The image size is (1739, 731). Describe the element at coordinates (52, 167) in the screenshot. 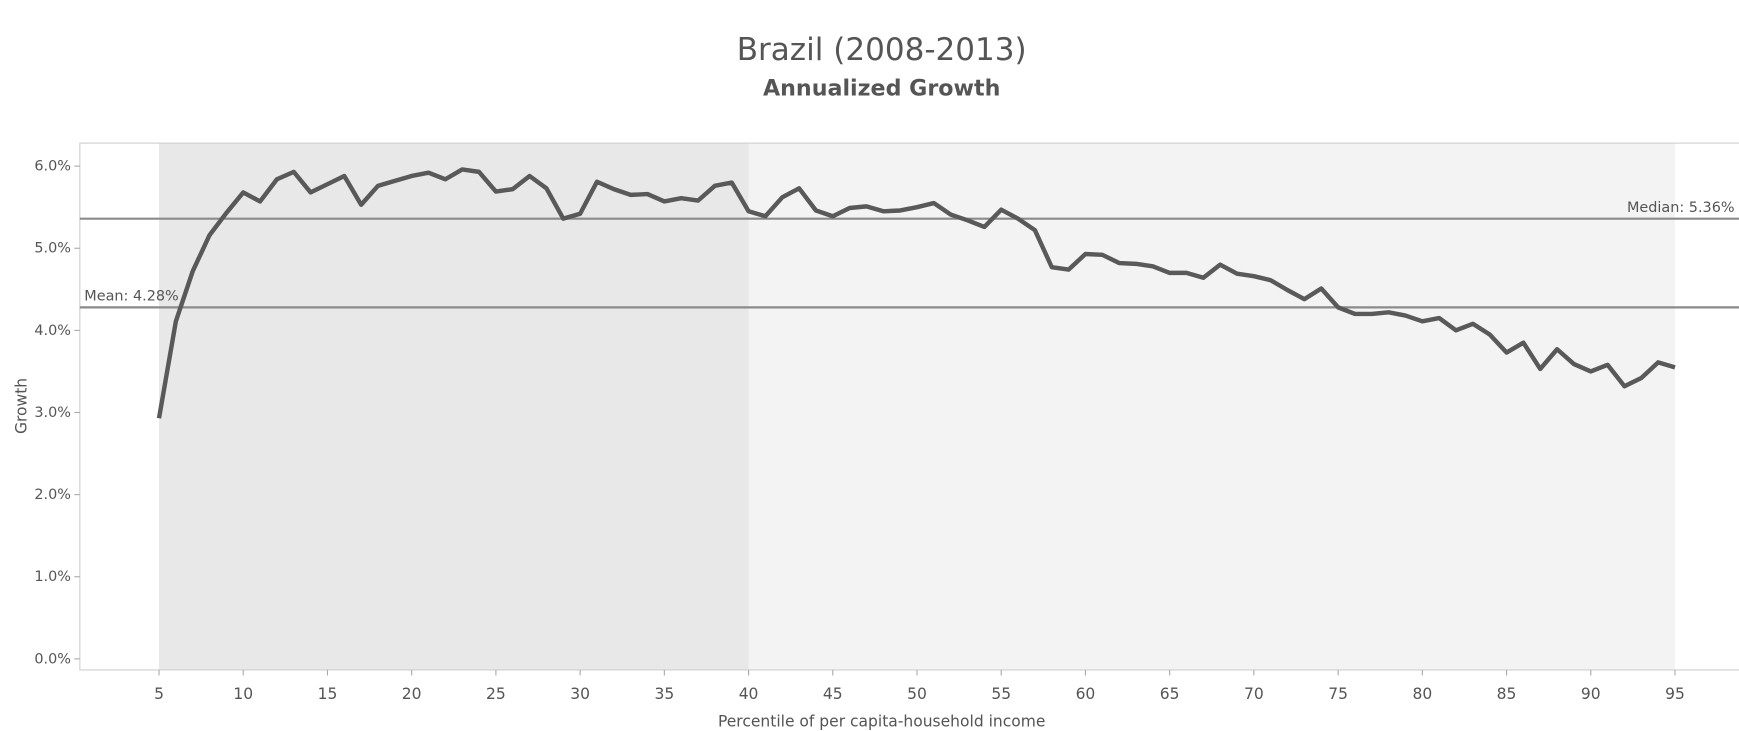

I see `y-tick-label: 6.0%` at that location.